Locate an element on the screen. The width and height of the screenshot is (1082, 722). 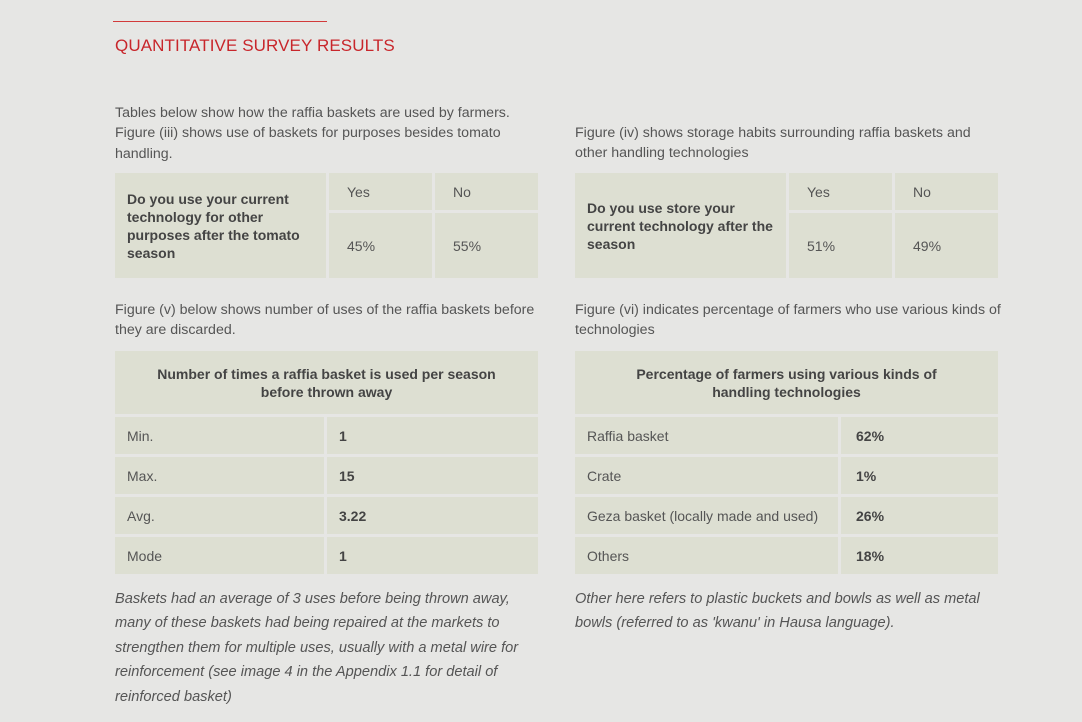
row-value: 26% is located at coordinates (919, 515).